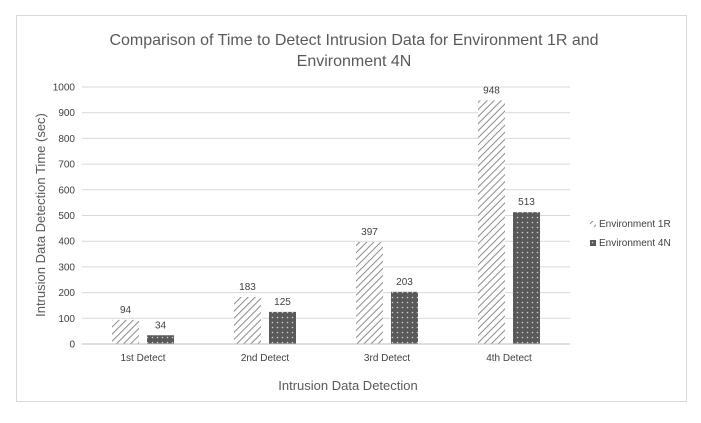 This screenshot has height=423, width=701. I want to click on y-axis-title: Intrusion Data Detection Time (sec), so click(40, 215).